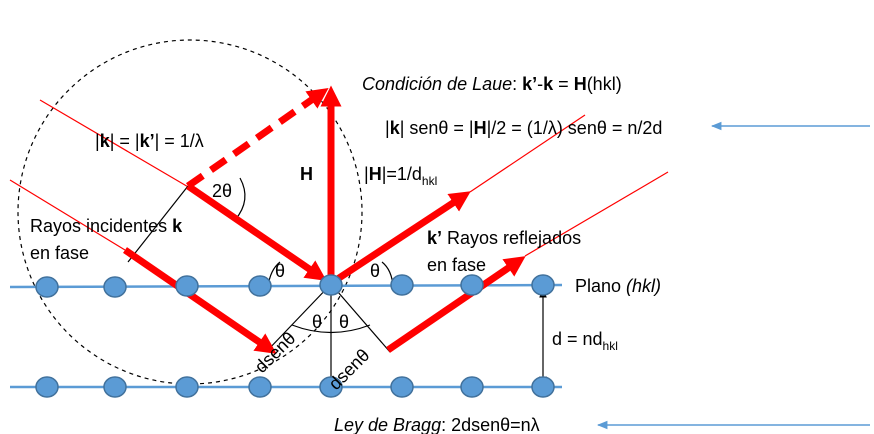  I want to click on incident-label: en fase, so click(59, 253).